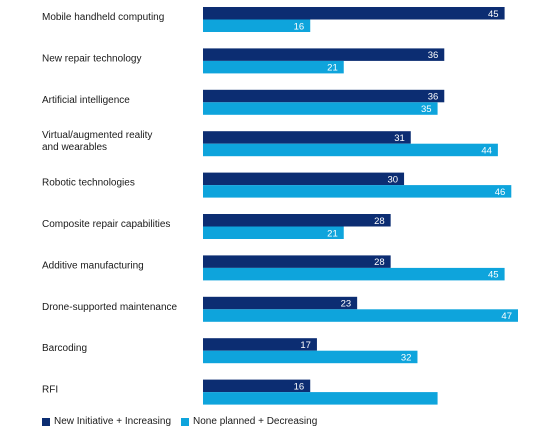  I want to click on category-label-drone-supported-maintenance: Drone-supported maintenance, so click(110, 307).